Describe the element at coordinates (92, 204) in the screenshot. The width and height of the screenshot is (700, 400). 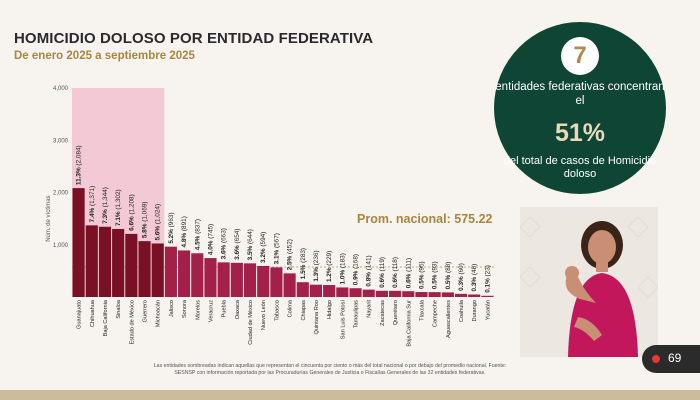
I see `bar-value-label: 7.4% (1,371)` at that location.